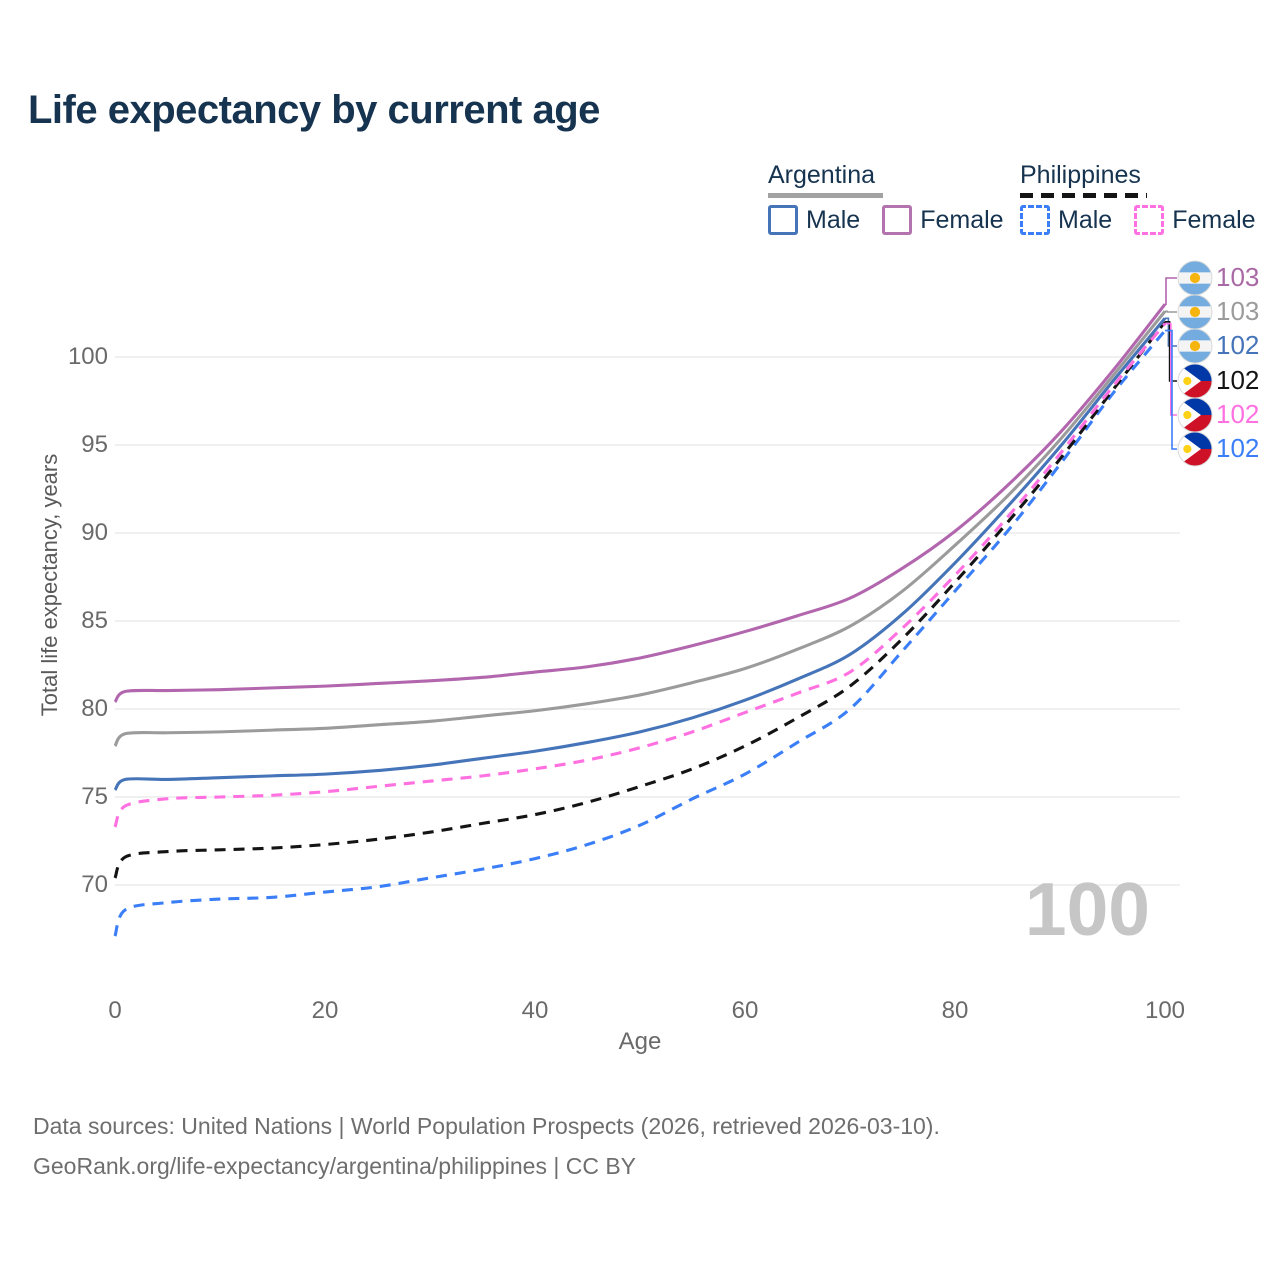 The image size is (1280, 1280). I want to click on y-tick-label: 70, so click(94, 884).